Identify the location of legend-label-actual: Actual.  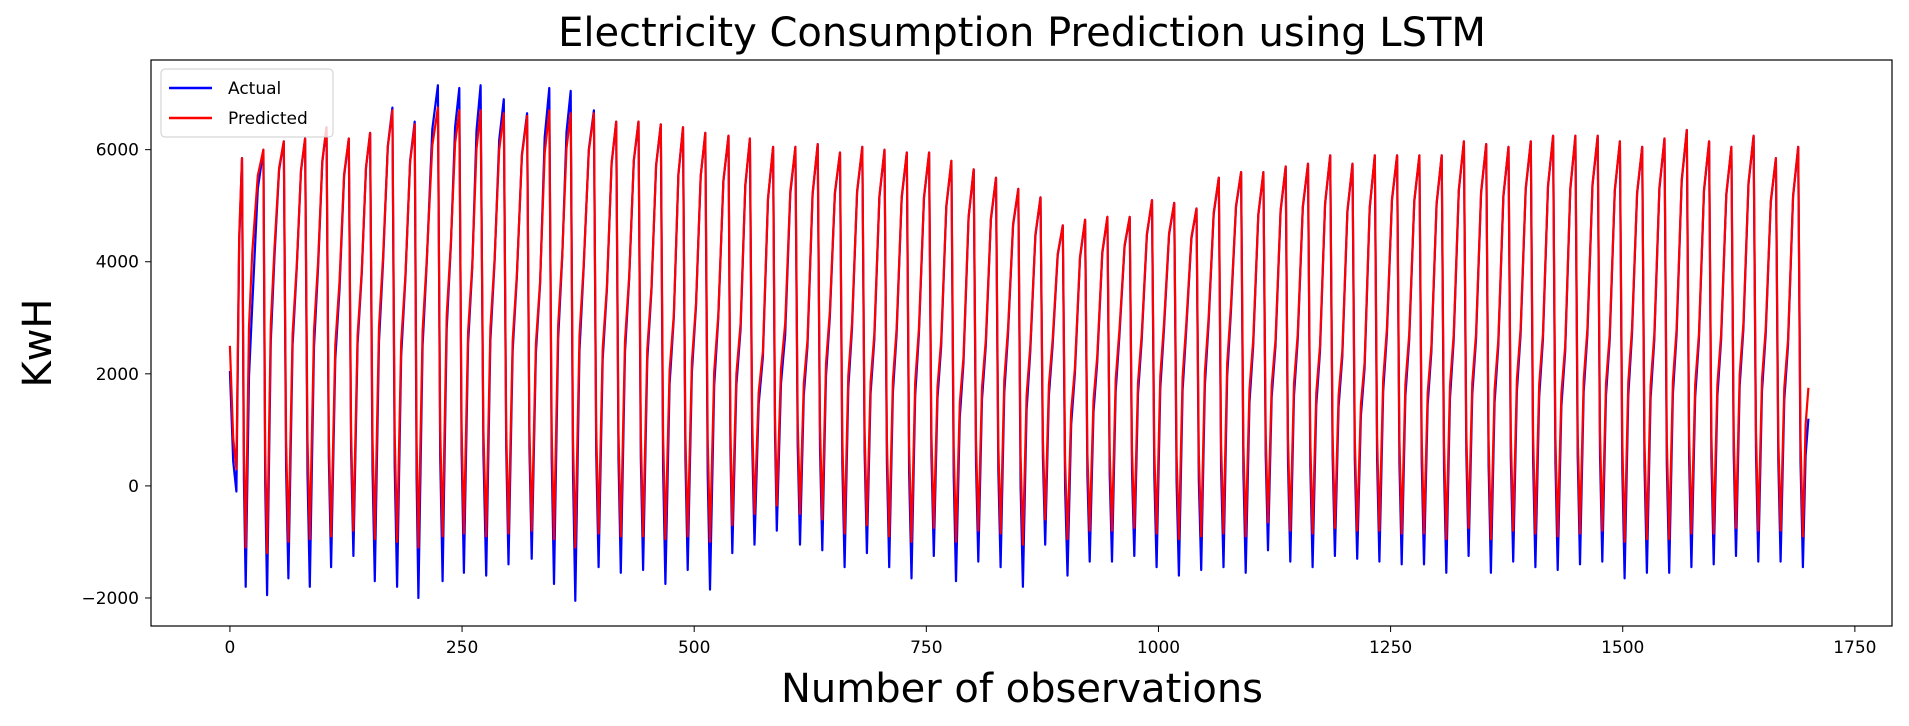
(254, 89).